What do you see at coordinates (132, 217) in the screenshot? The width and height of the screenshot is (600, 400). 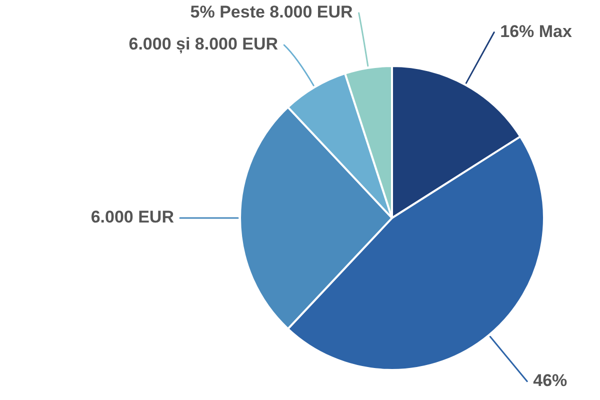 I see `slice-label: 6.000 EUR` at bounding box center [132, 217].